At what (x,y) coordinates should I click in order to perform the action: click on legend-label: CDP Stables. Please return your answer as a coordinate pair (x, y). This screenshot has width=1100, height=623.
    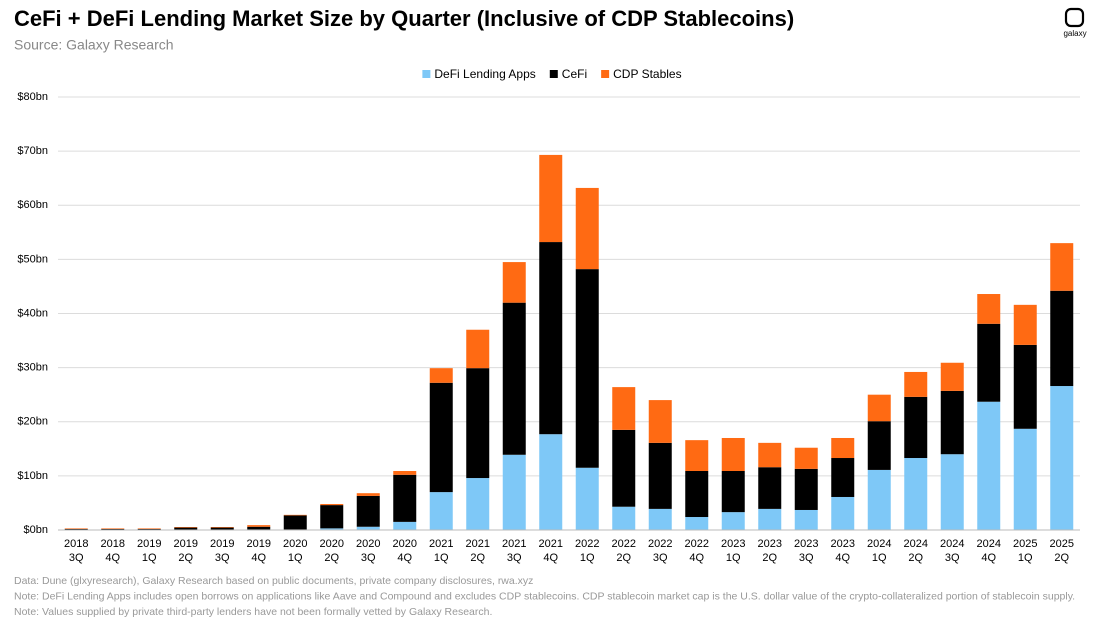
    Looking at the image, I should click on (647, 74).